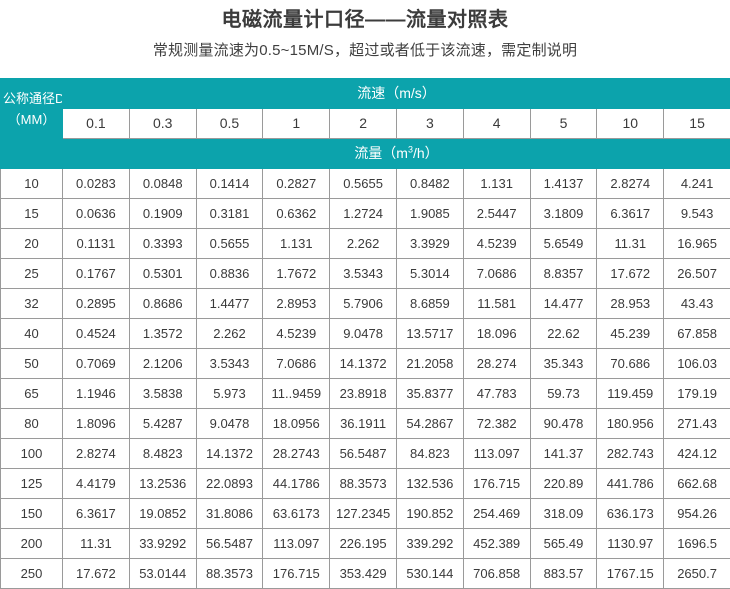 This screenshot has height=589, width=730. Describe the element at coordinates (630, 274) in the screenshot. I see `flow-value-cell: 17.672` at that location.